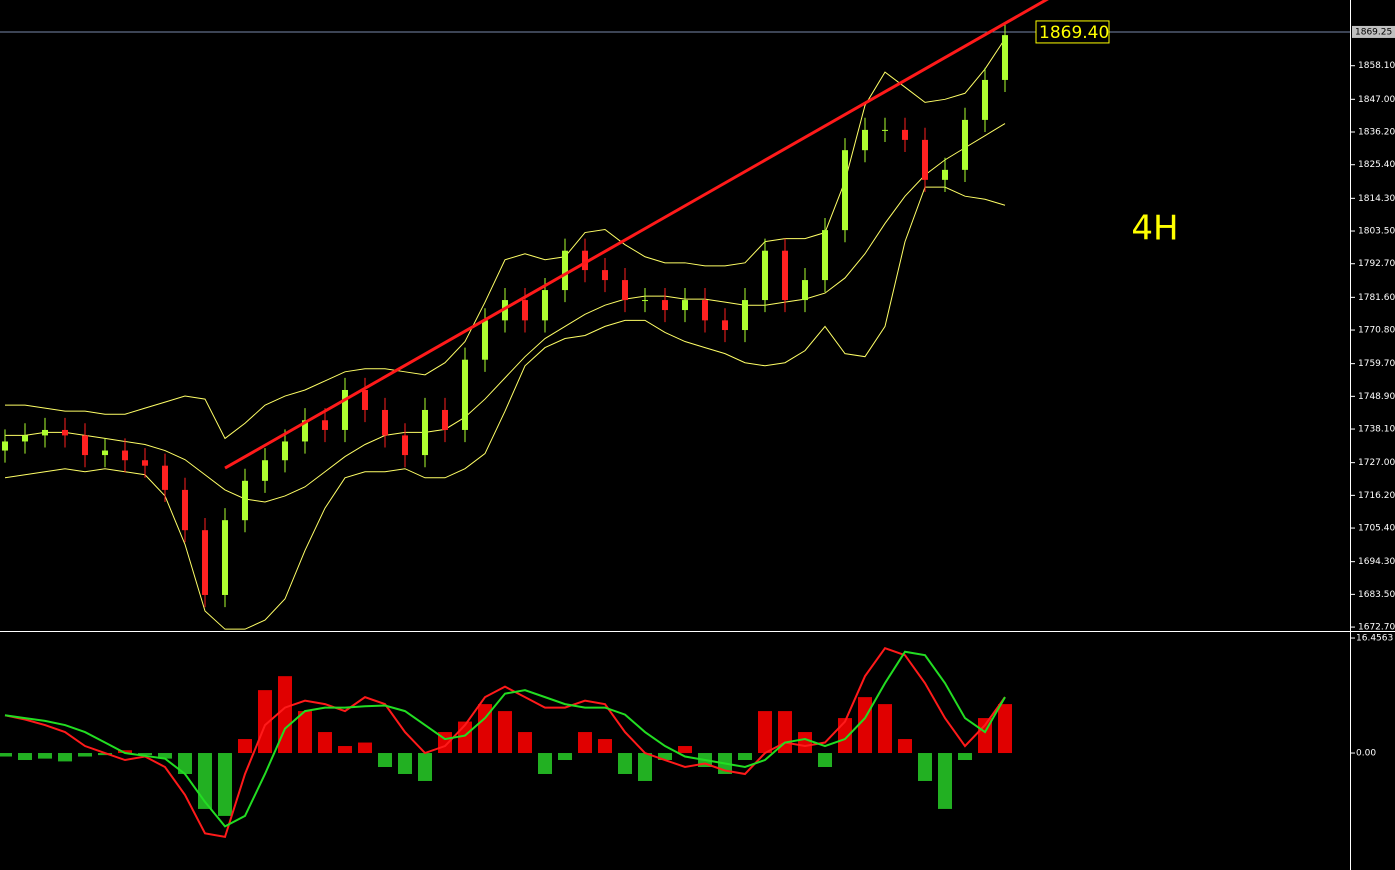 This screenshot has height=870, width=1395. I want to click on y-tick-label: 1836.20, so click(1376, 133).